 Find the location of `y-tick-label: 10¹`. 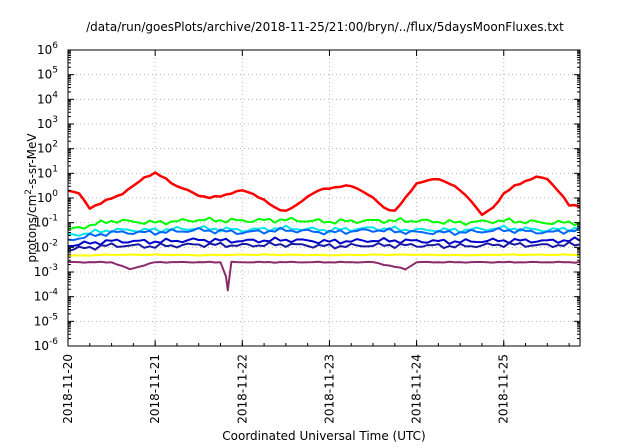

y-tick-label: 10¹ is located at coordinates (47, 172).